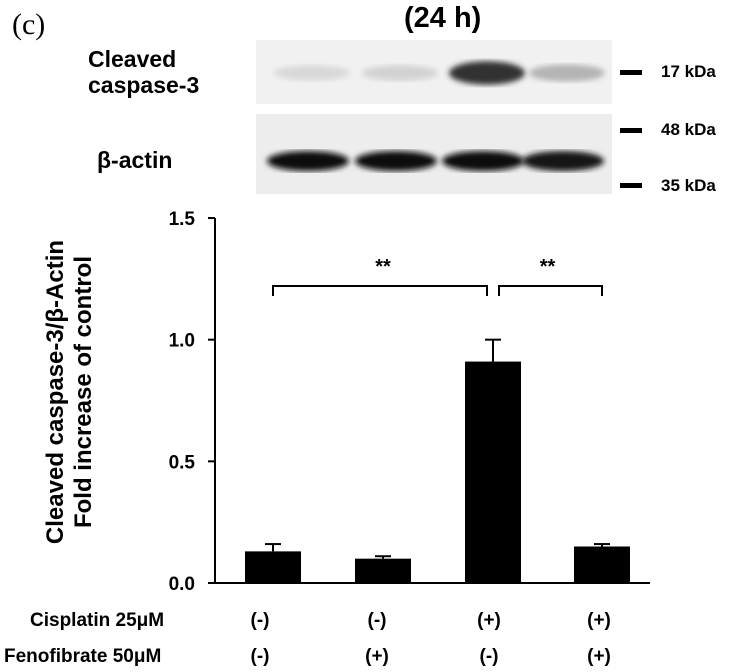  I want to click on cisplatin-cell-1: (-), so click(260, 620).